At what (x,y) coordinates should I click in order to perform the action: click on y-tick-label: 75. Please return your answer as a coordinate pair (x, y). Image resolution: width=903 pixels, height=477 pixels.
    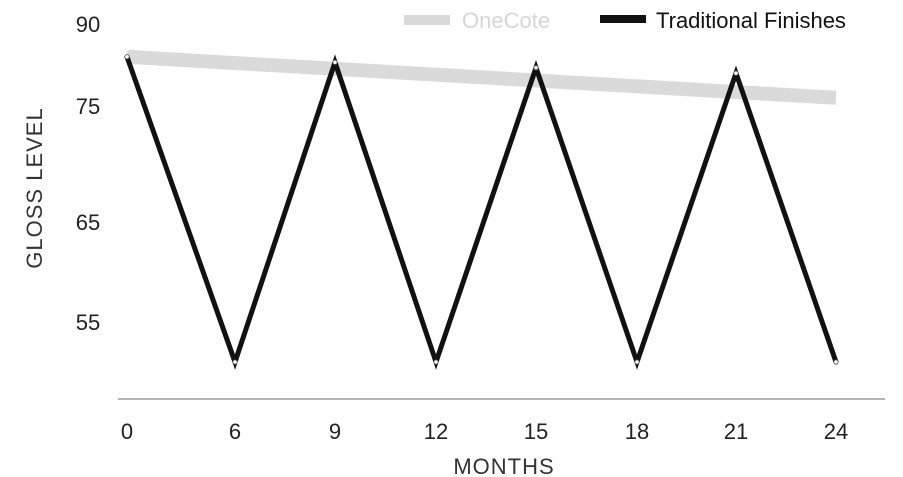
    Looking at the image, I should click on (88, 106).